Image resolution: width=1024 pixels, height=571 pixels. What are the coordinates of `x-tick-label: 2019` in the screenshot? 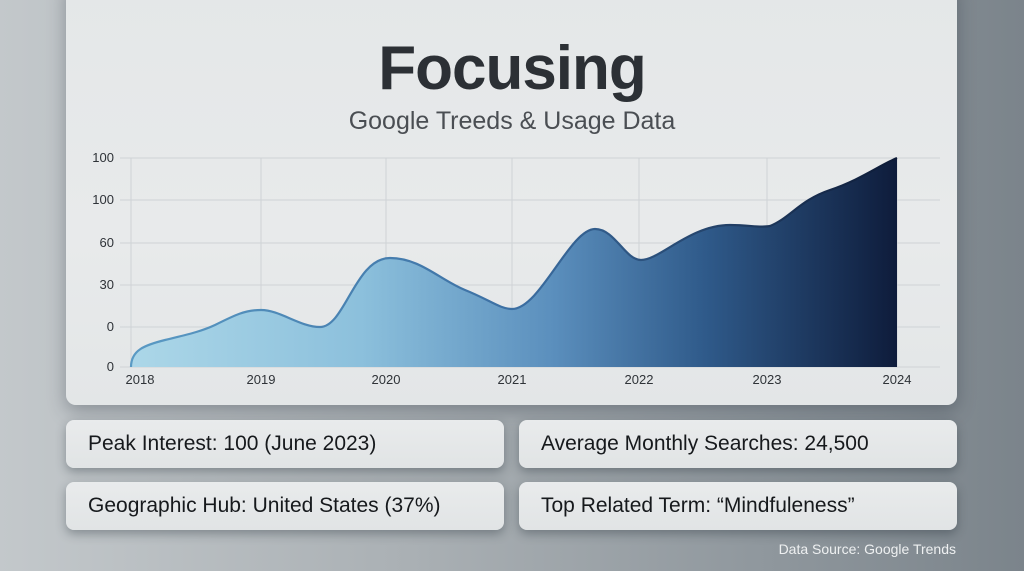 It's located at (261, 379).